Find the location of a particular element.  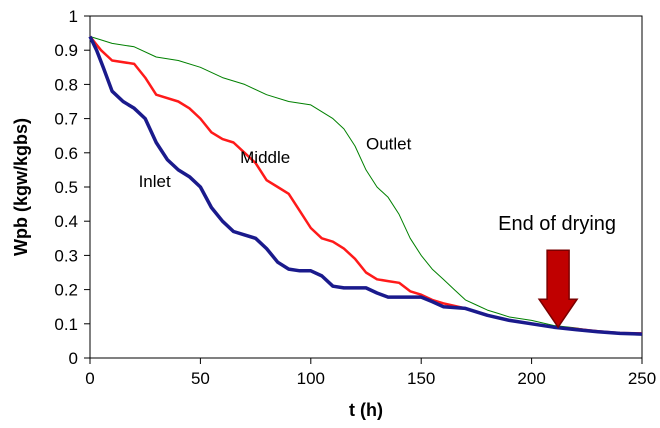

y-tick-label: 0.5 is located at coordinates (66, 187).